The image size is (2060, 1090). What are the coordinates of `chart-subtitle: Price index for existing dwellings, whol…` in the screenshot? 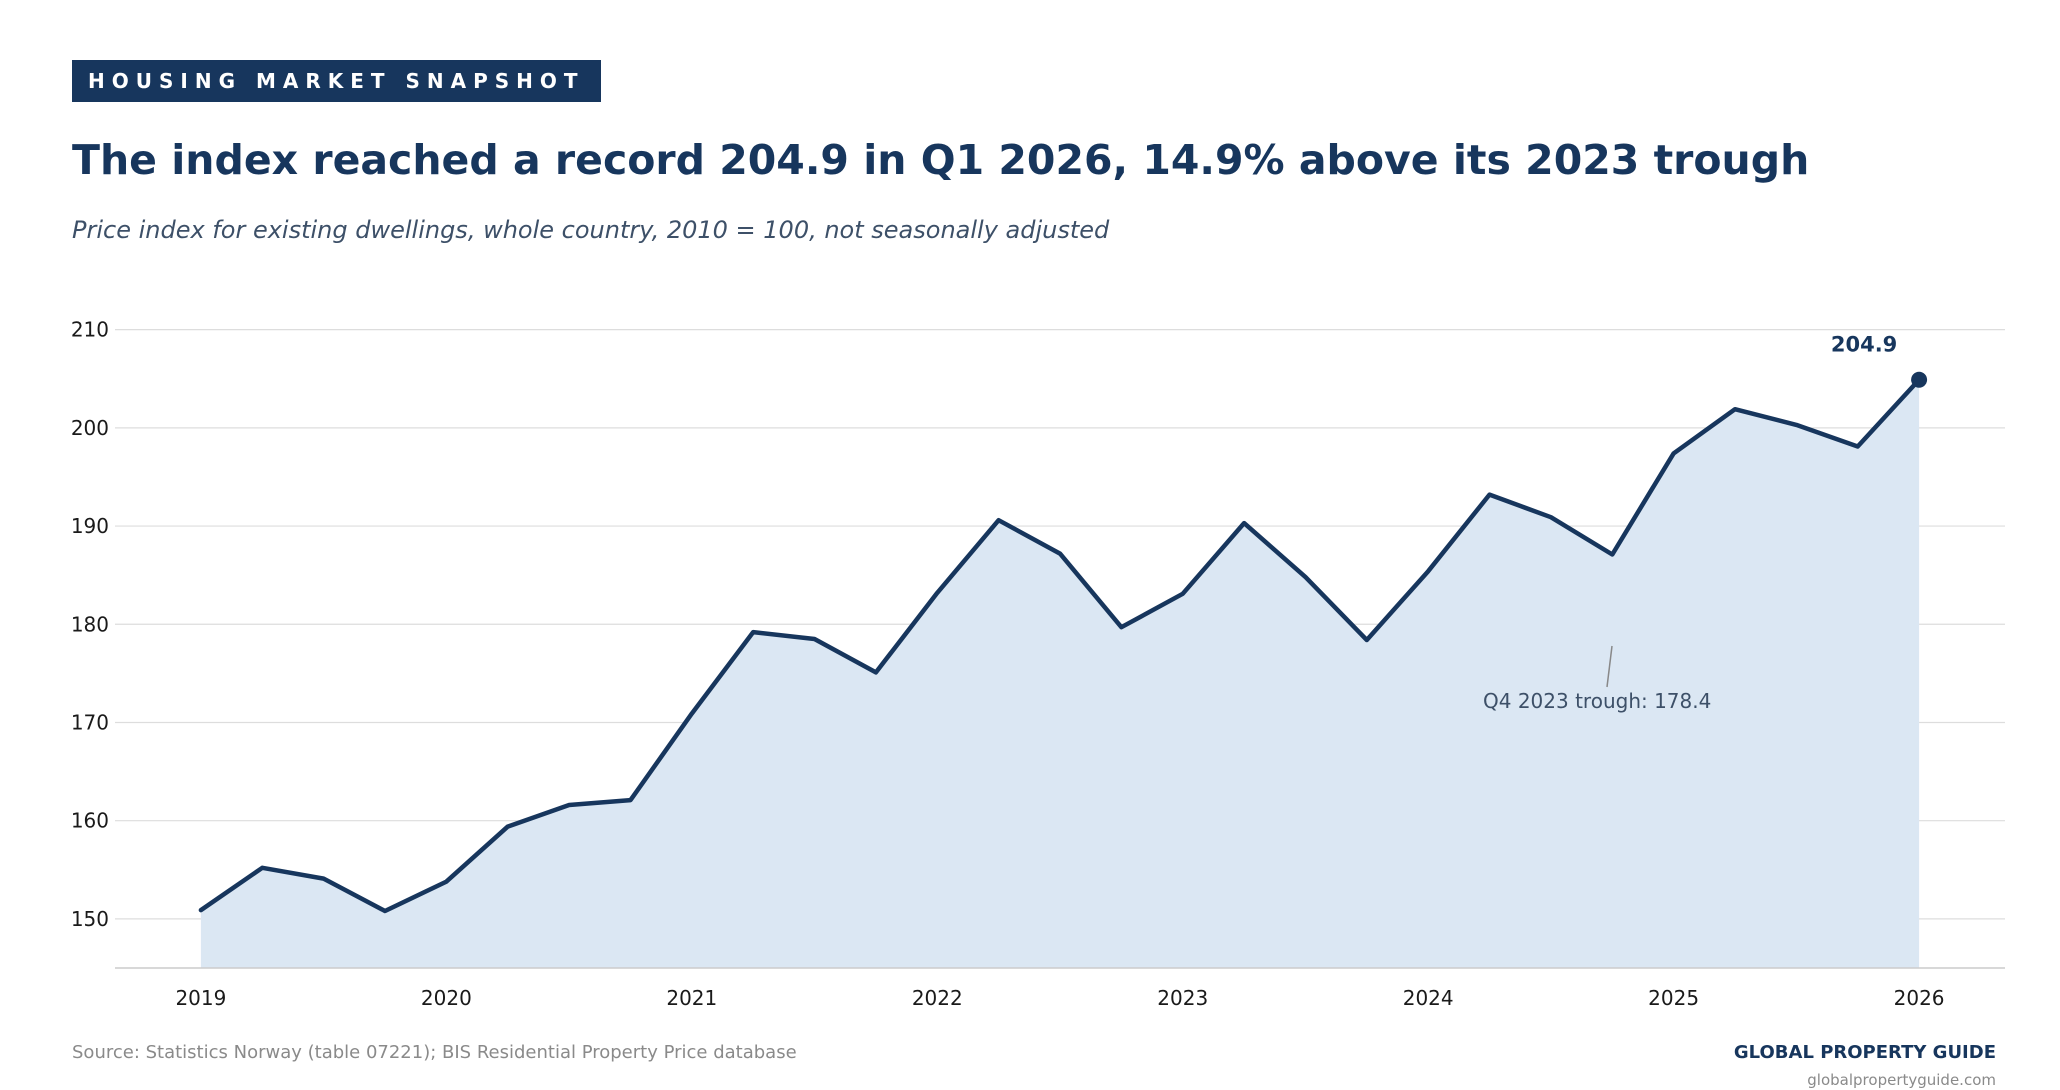 It's located at (591, 230).